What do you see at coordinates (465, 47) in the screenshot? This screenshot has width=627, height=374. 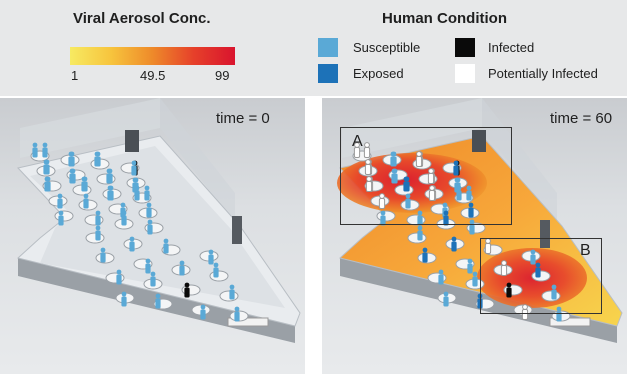 I see `infected-swatch` at bounding box center [465, 47].